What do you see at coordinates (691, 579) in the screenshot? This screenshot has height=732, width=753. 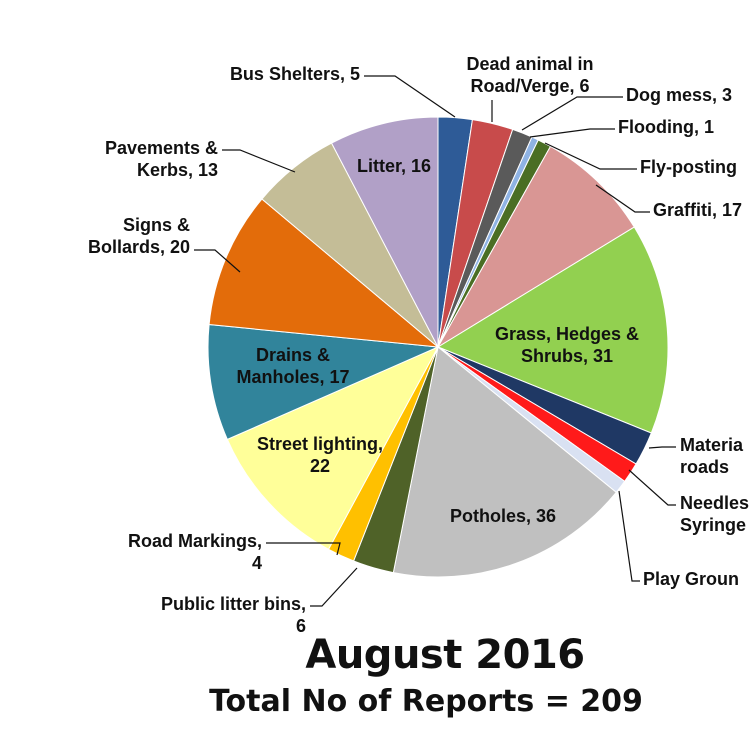 I see `slice-label: Play Groun` at bounding box center [691, 579].